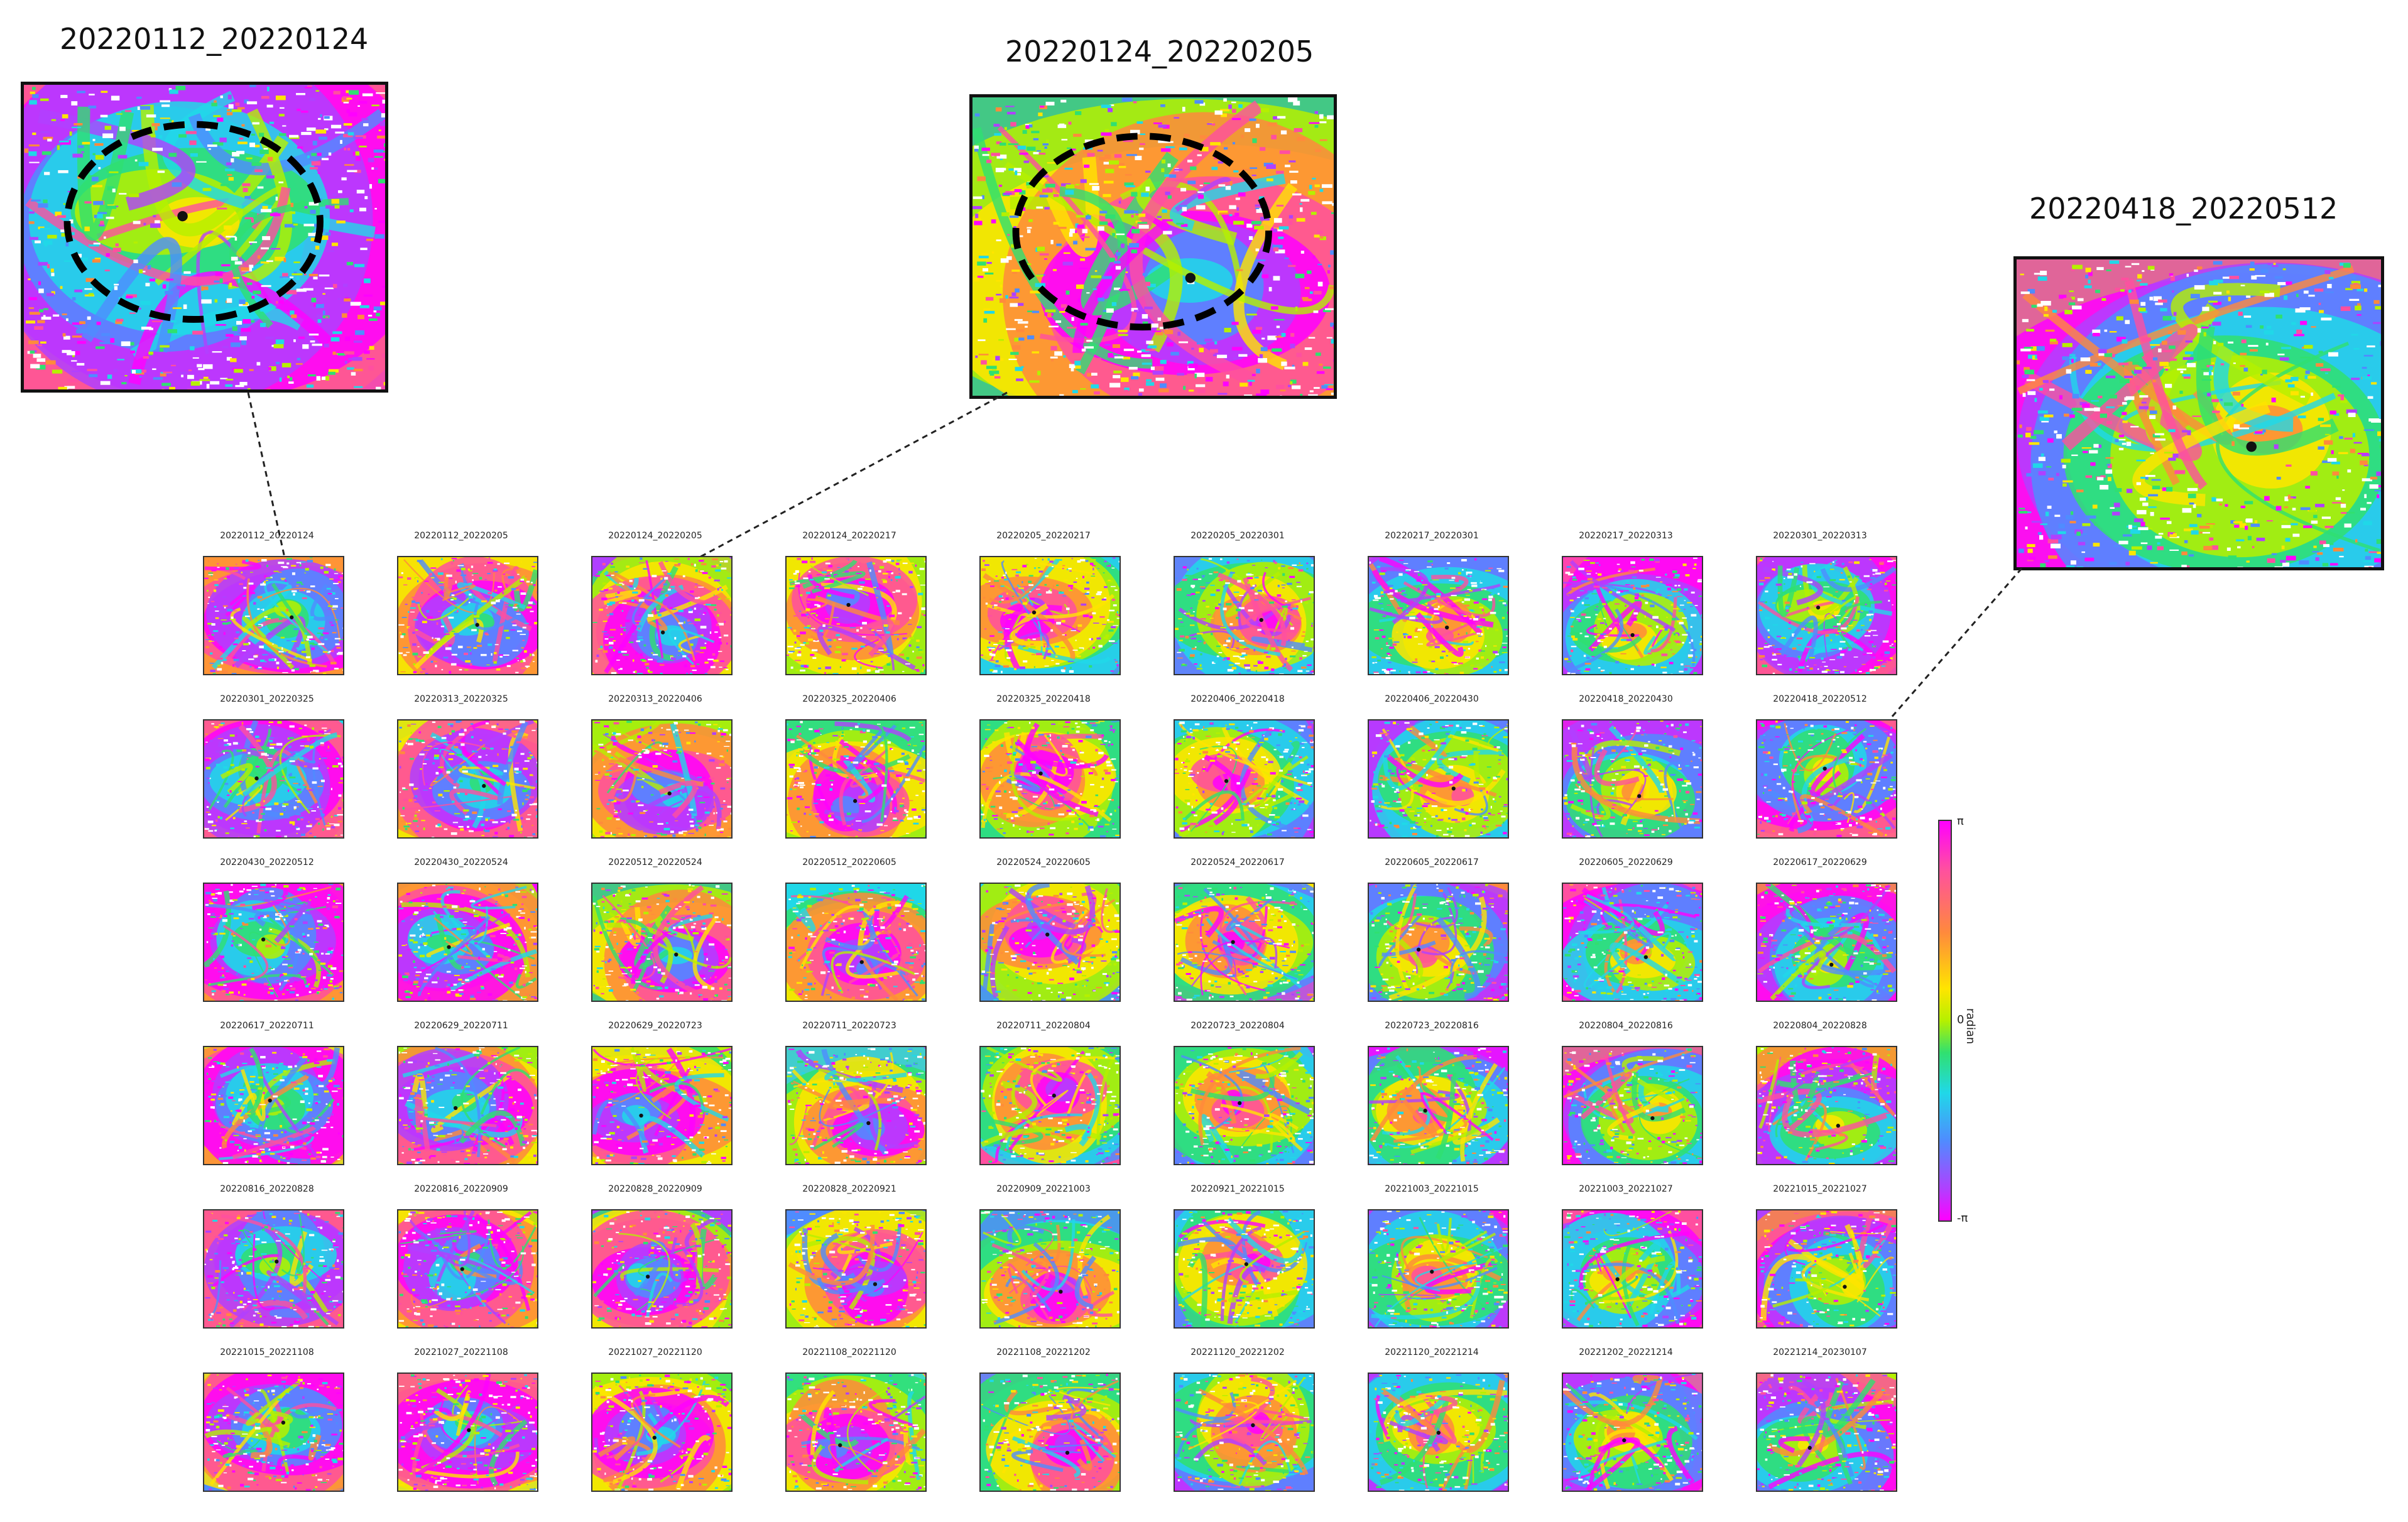  What do you see at coordinates (856, 1425) in the screenshot?
I see `grid-cell: 20221108_20221120` at bounding box center [856, 1425].